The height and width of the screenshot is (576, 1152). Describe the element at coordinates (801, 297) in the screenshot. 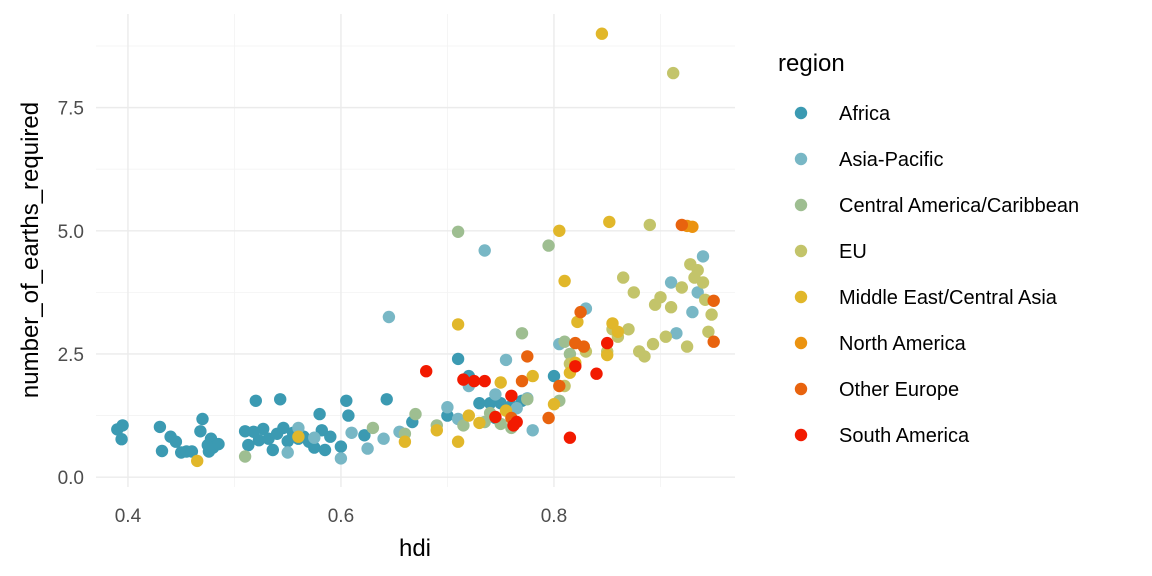

I see `legend-key-middle-east-central-asia` at that location.